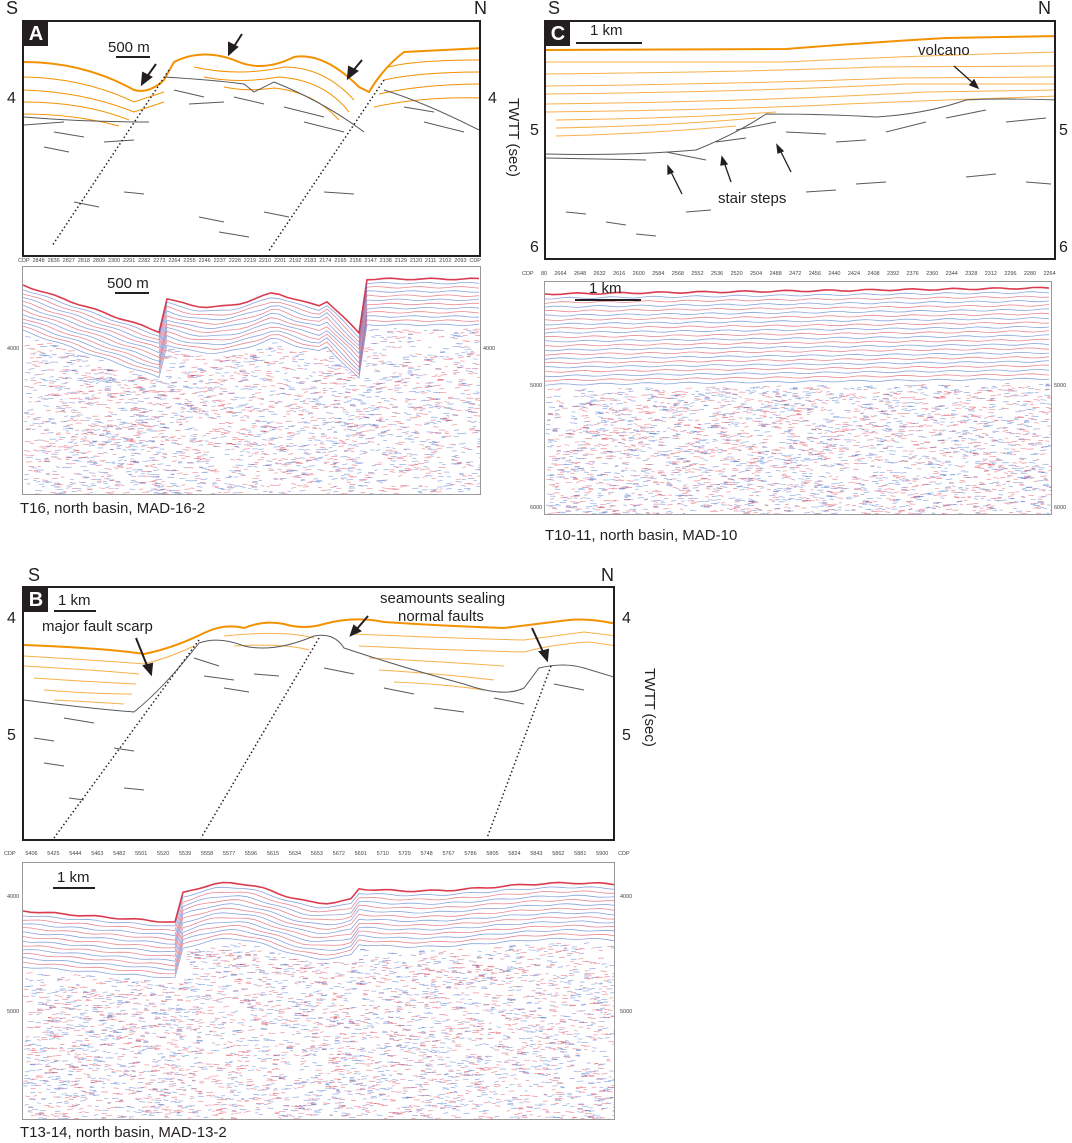 The width and height of the screenshot is (1072, 1143). What do you see at coordinates (251, 380) in the screenshot?
I see `seismic-section-a: 500 m` at bounding box center [251, 380].